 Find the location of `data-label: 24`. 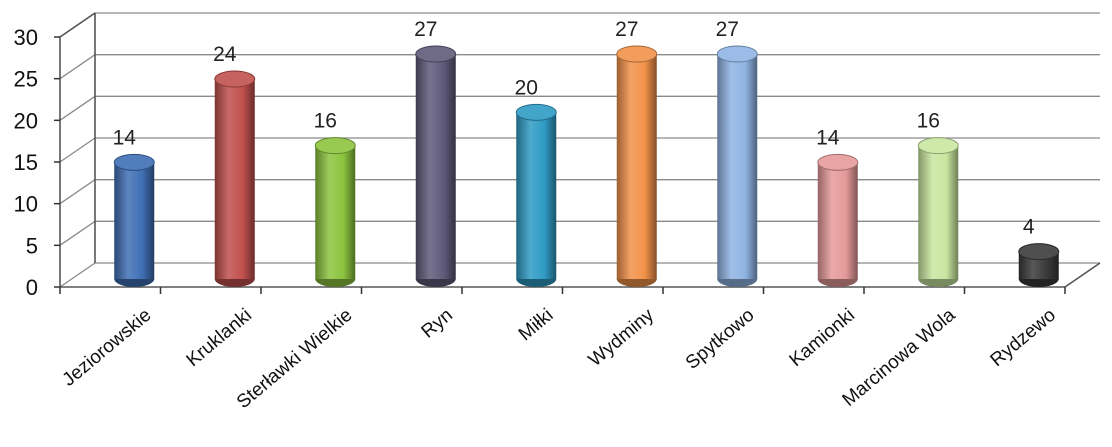

data-label: 24 is located at coordinates (225, 54).